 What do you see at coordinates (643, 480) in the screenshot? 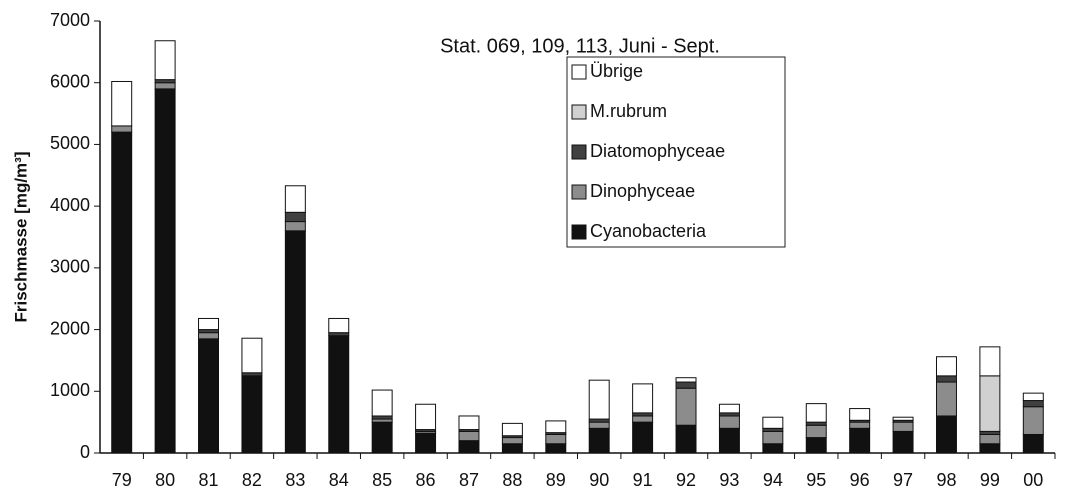
I see `x-tick-label: 91` at bounding box center [643, 480].